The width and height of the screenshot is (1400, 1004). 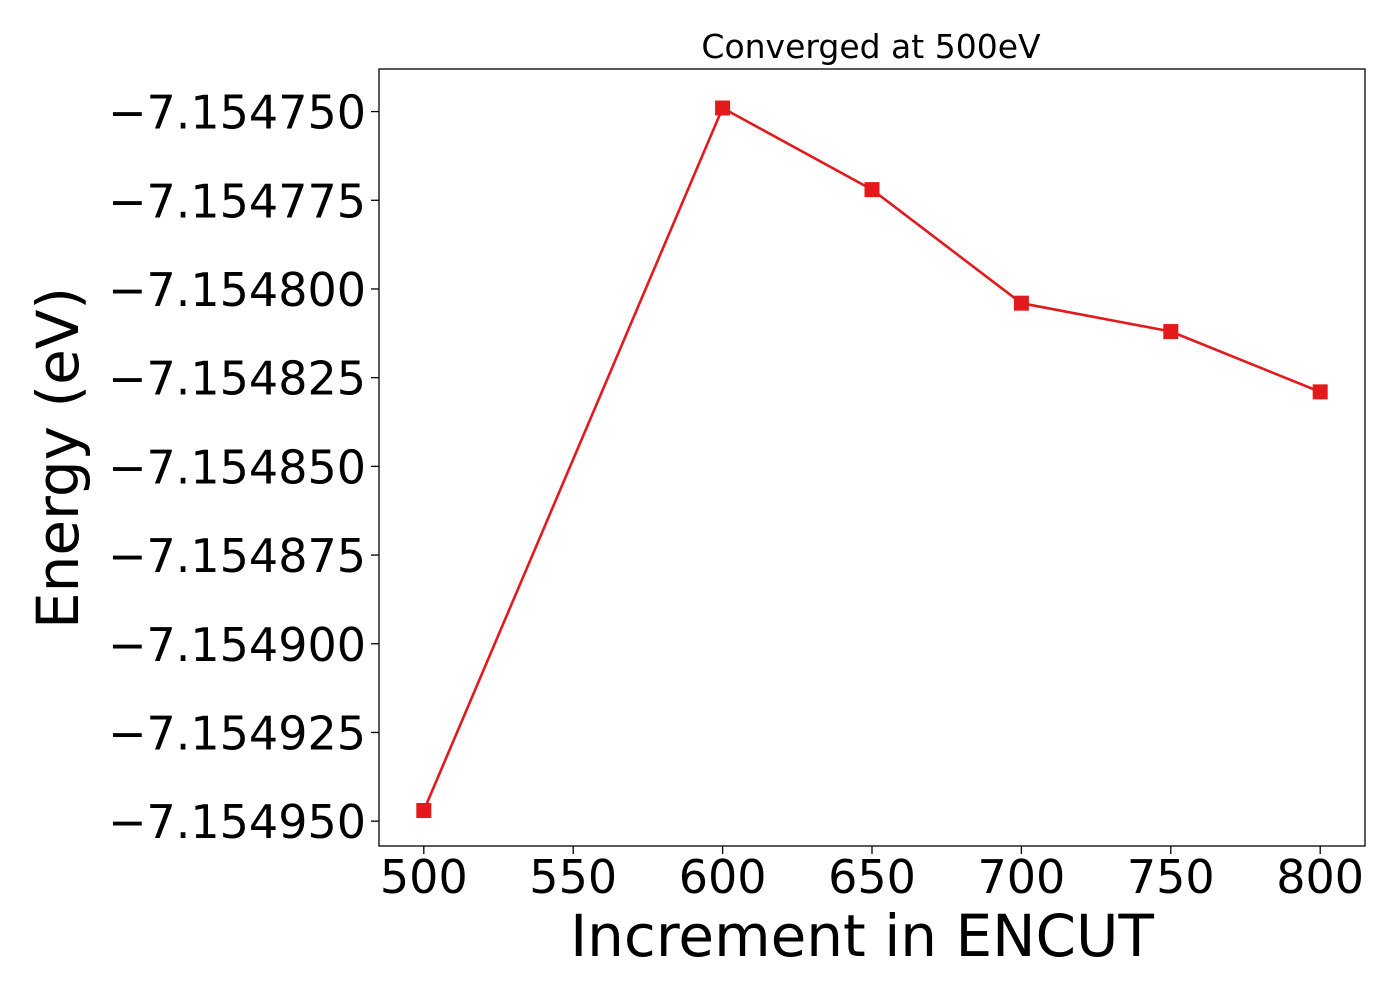 What do you see at coordinates (237, 822) in the screenshot?
I see `y-tick-label: −7.154950` at bounding box center [237, 822].